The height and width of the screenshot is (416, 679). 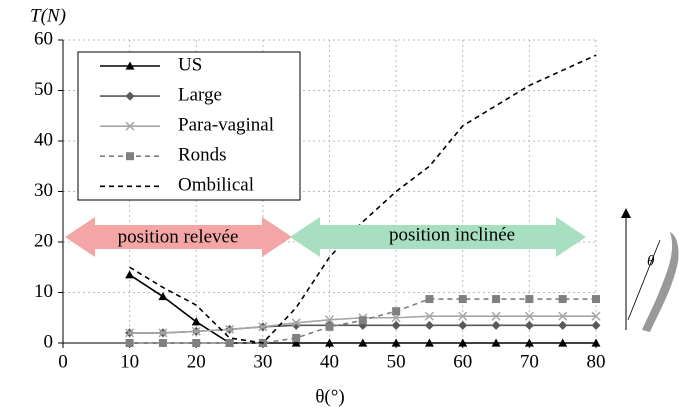 I want to click on x-tick-label: 50, so click(x=396, y=361).